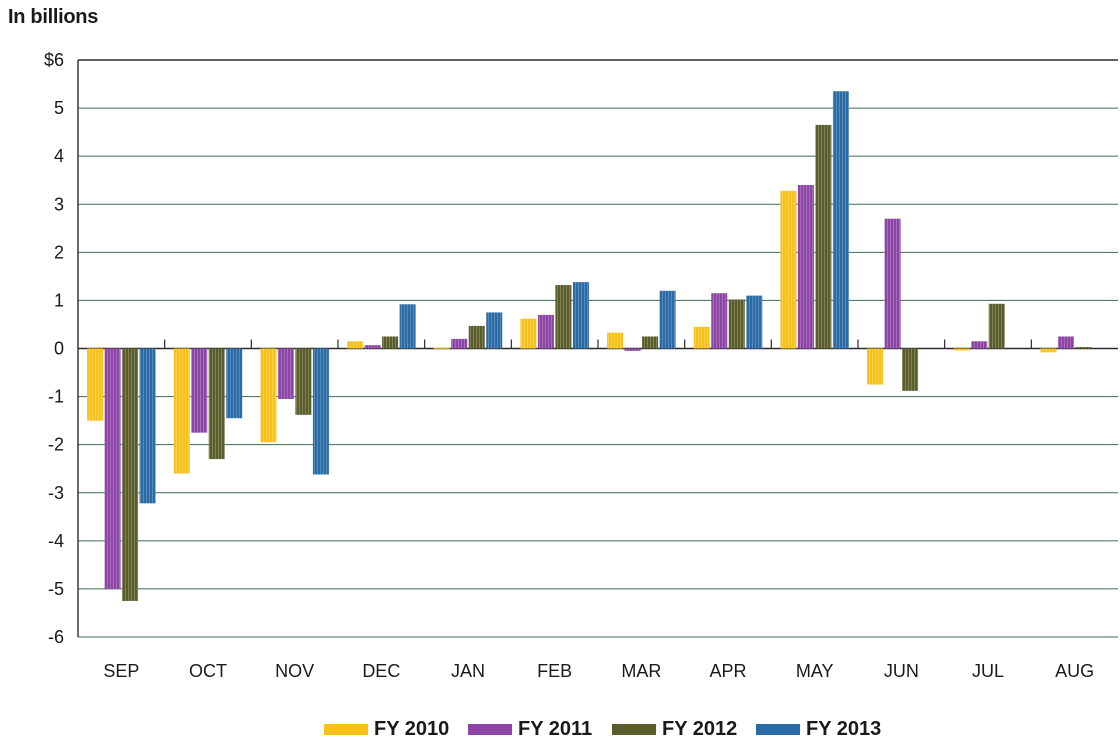  What do you see at coordinates (59, 156) in the screenshot?
I see `y-tick-label: 4` at bounding box center [59, 156].